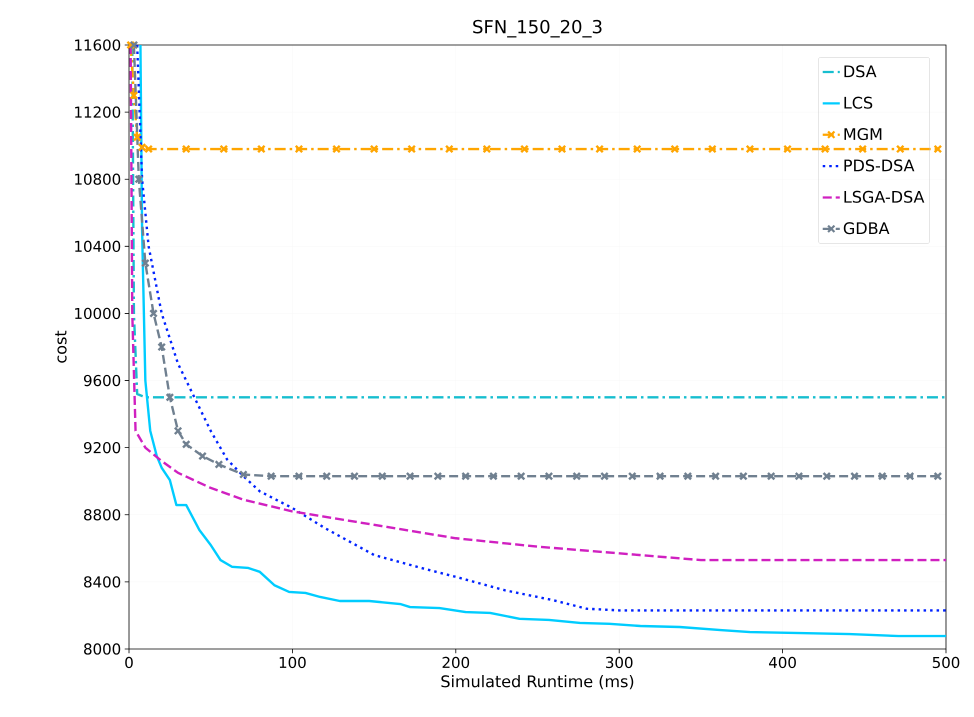 The width and height of the screenshot is (974, 717). What do you see at coordinates (129, 662) in the screenshot?
I see `x-tick-label: 0` at bounding box center [129, 662].